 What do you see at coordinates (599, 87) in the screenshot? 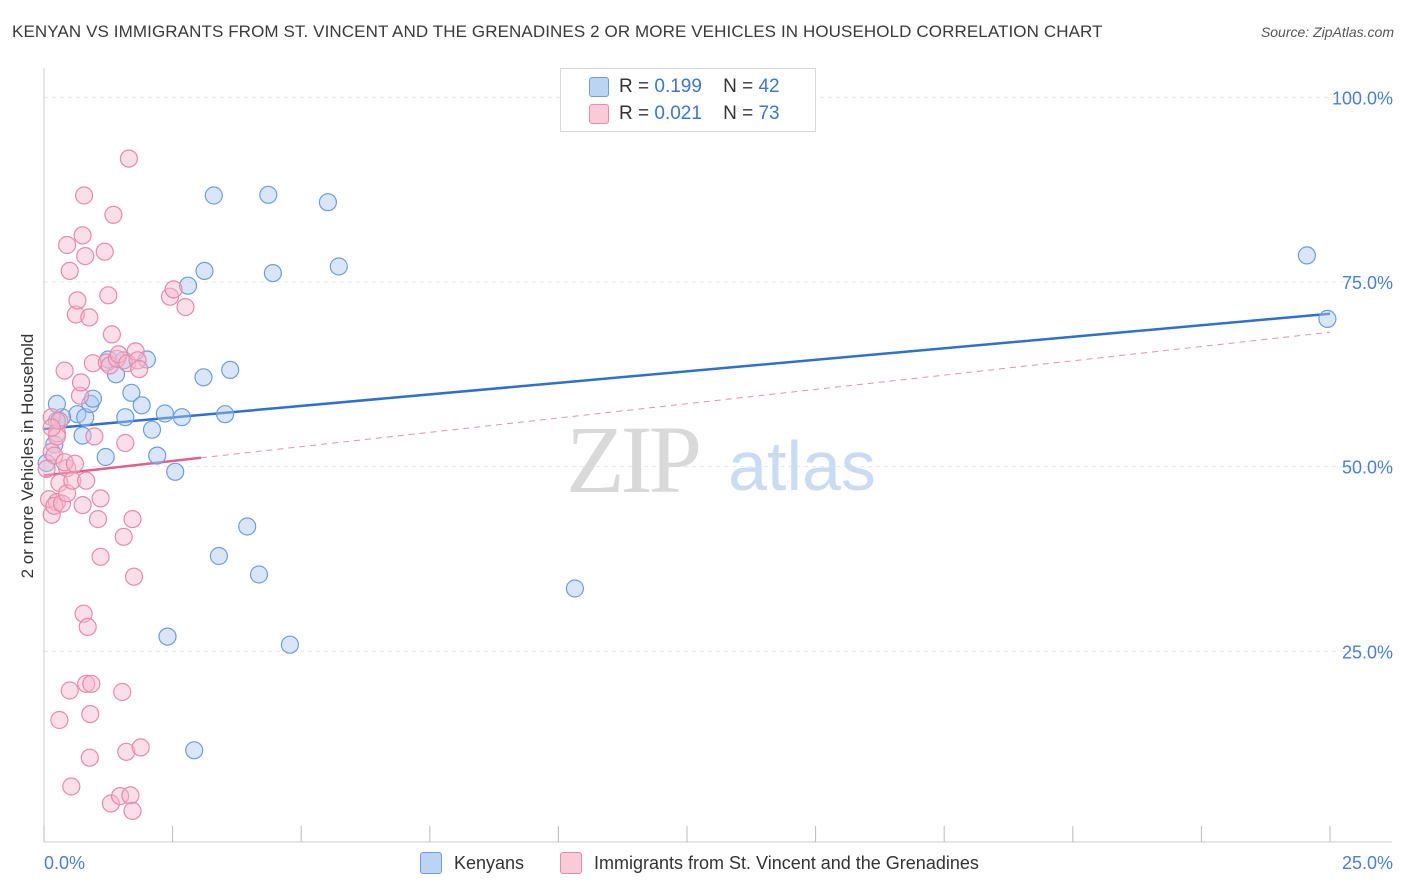
I see `legend-swatch-blue` at bounding box center [599, 87].